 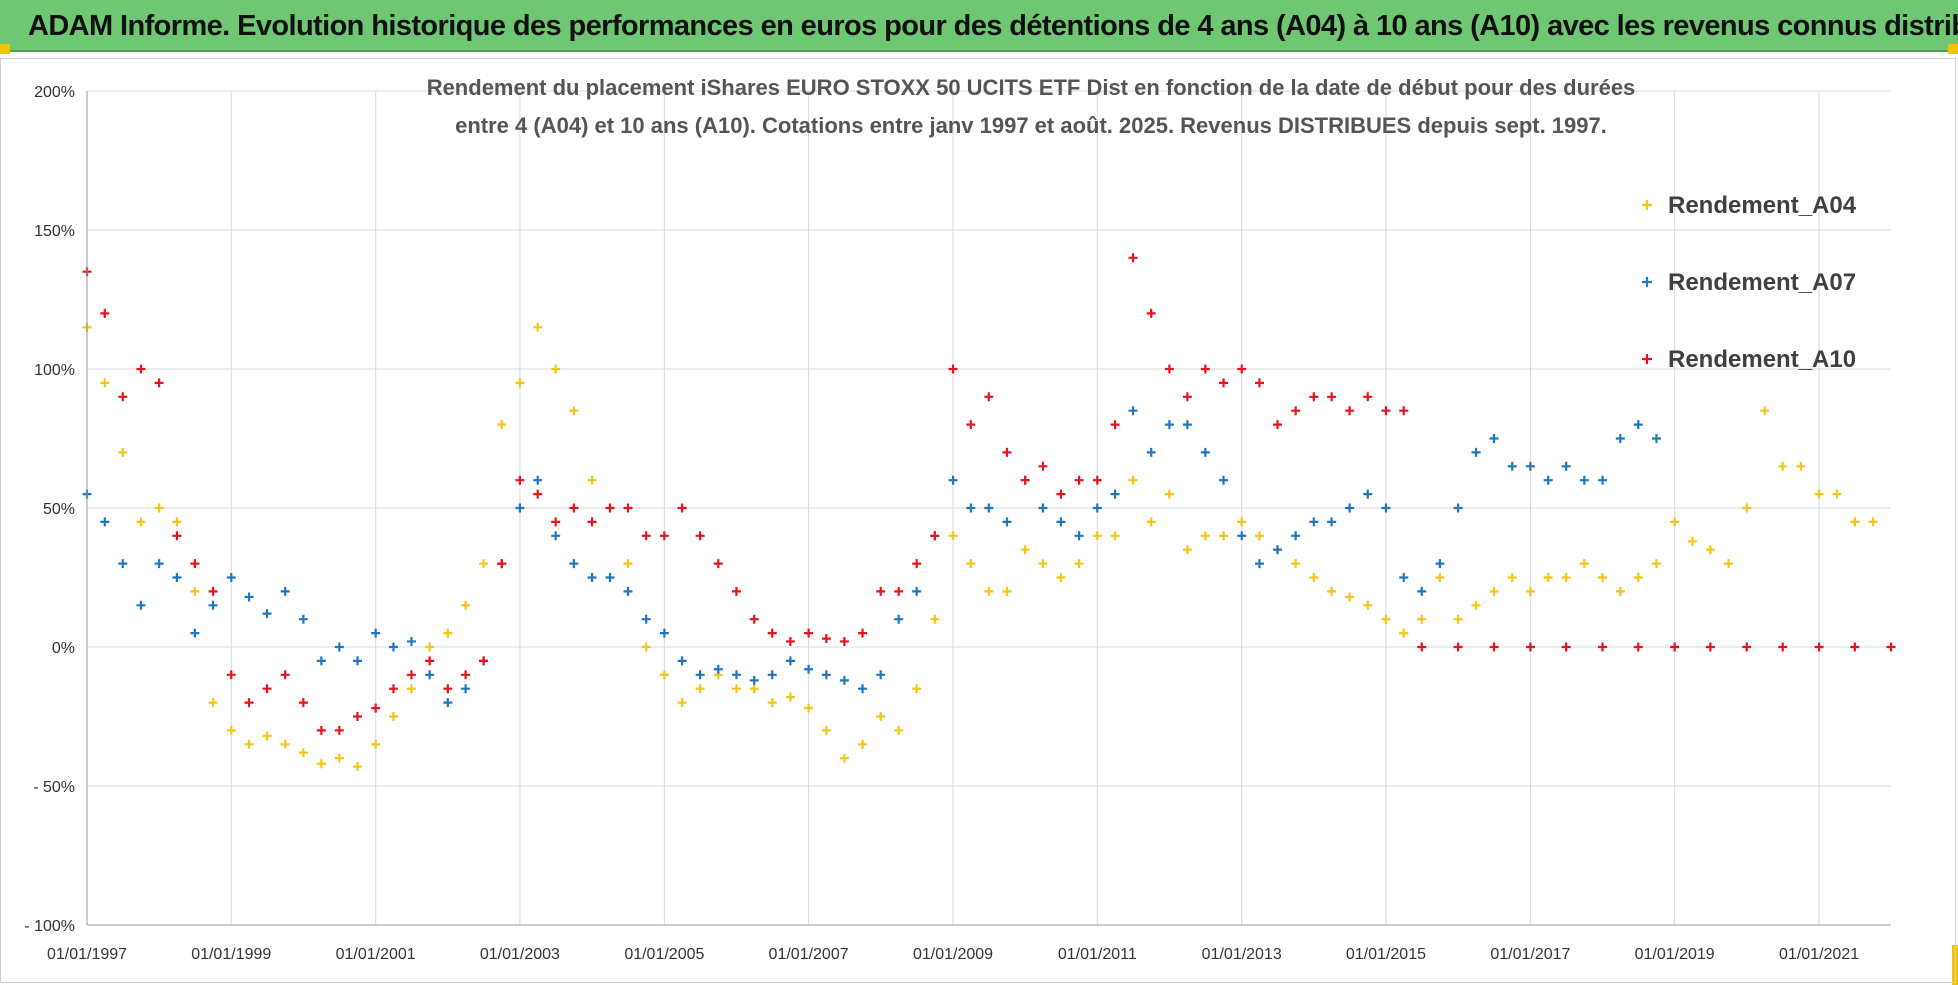 I want to click on legend-label: Rendement_A07, so click(x=1762, y=282).